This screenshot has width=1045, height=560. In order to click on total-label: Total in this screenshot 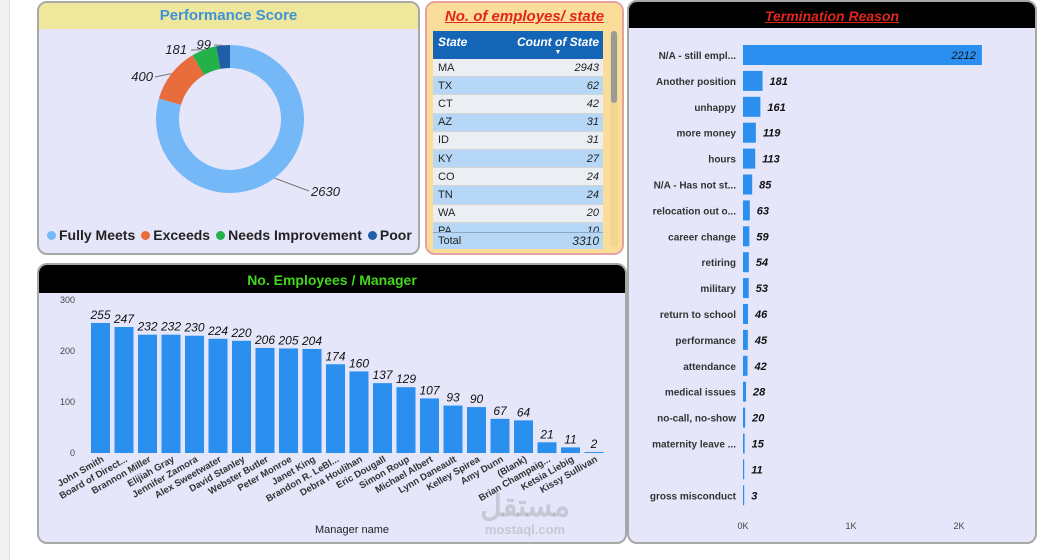, I will do `click(450, 241)`.